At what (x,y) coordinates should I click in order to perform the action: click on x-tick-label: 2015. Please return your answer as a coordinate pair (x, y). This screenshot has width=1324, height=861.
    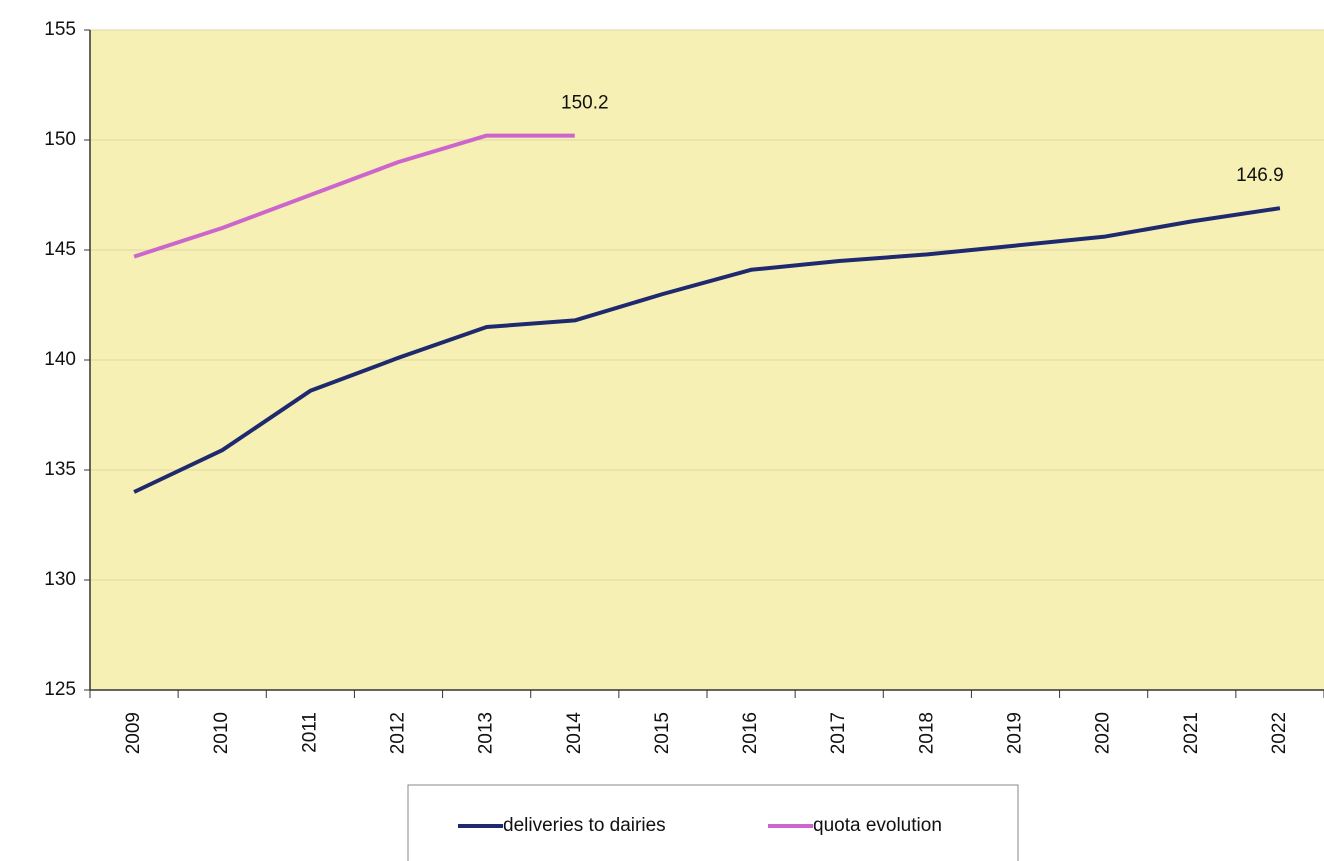
    Looking at the image, I should click on (662, 733).